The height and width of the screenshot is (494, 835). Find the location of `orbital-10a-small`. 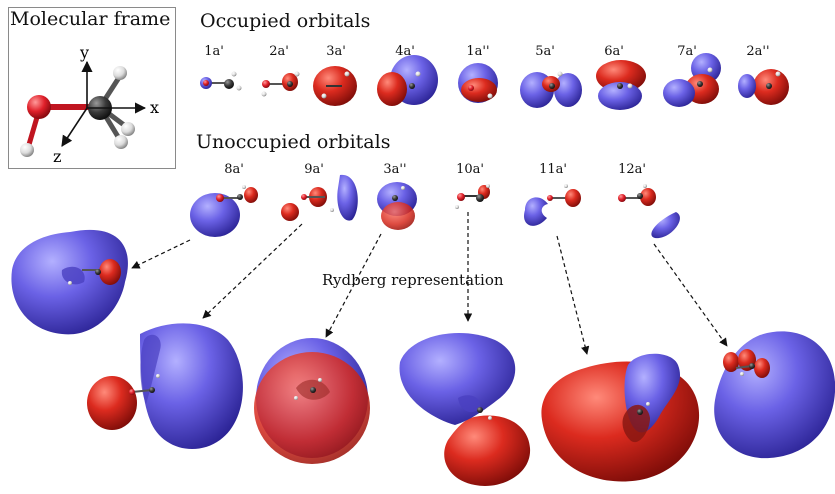

orbital-10a-small is located at coordinates (472, 196).